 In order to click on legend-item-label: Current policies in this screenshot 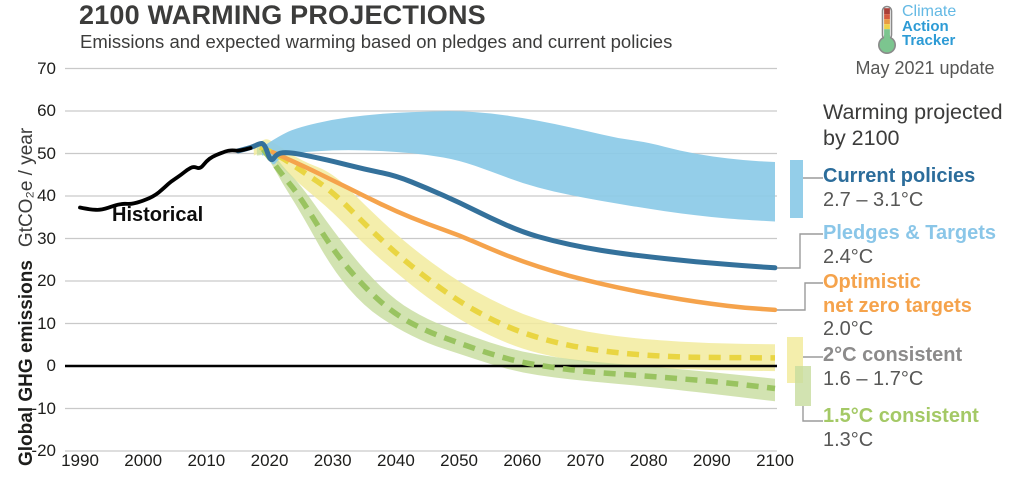, I will do `click(899, 176)`.